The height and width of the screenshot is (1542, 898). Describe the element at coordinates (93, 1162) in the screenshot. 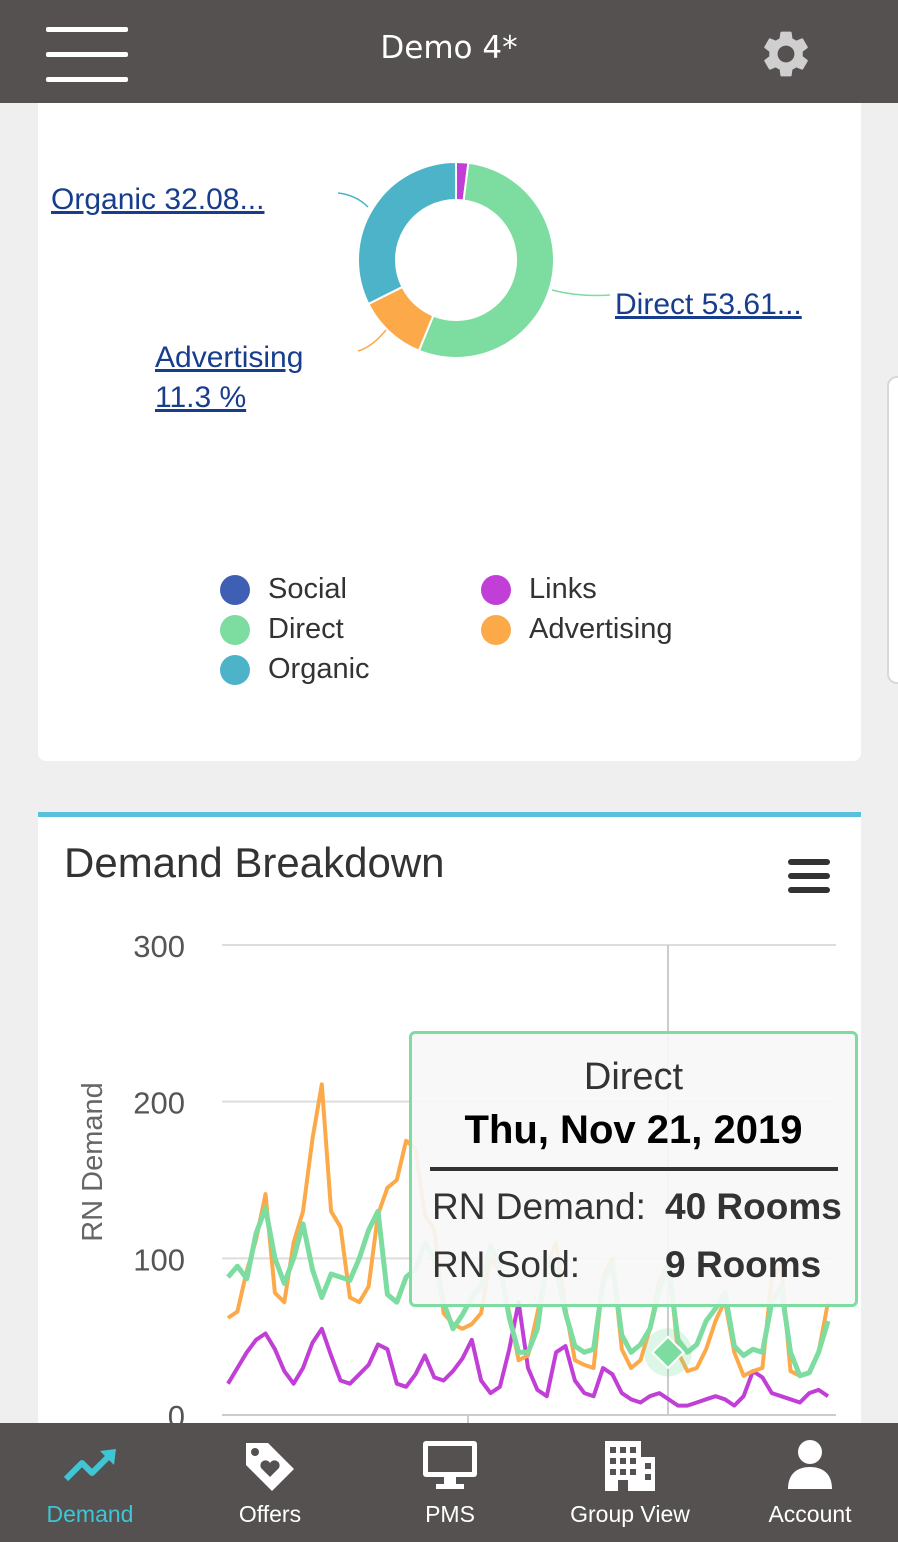

I see `y-axis-label: RN Demand` at that location.